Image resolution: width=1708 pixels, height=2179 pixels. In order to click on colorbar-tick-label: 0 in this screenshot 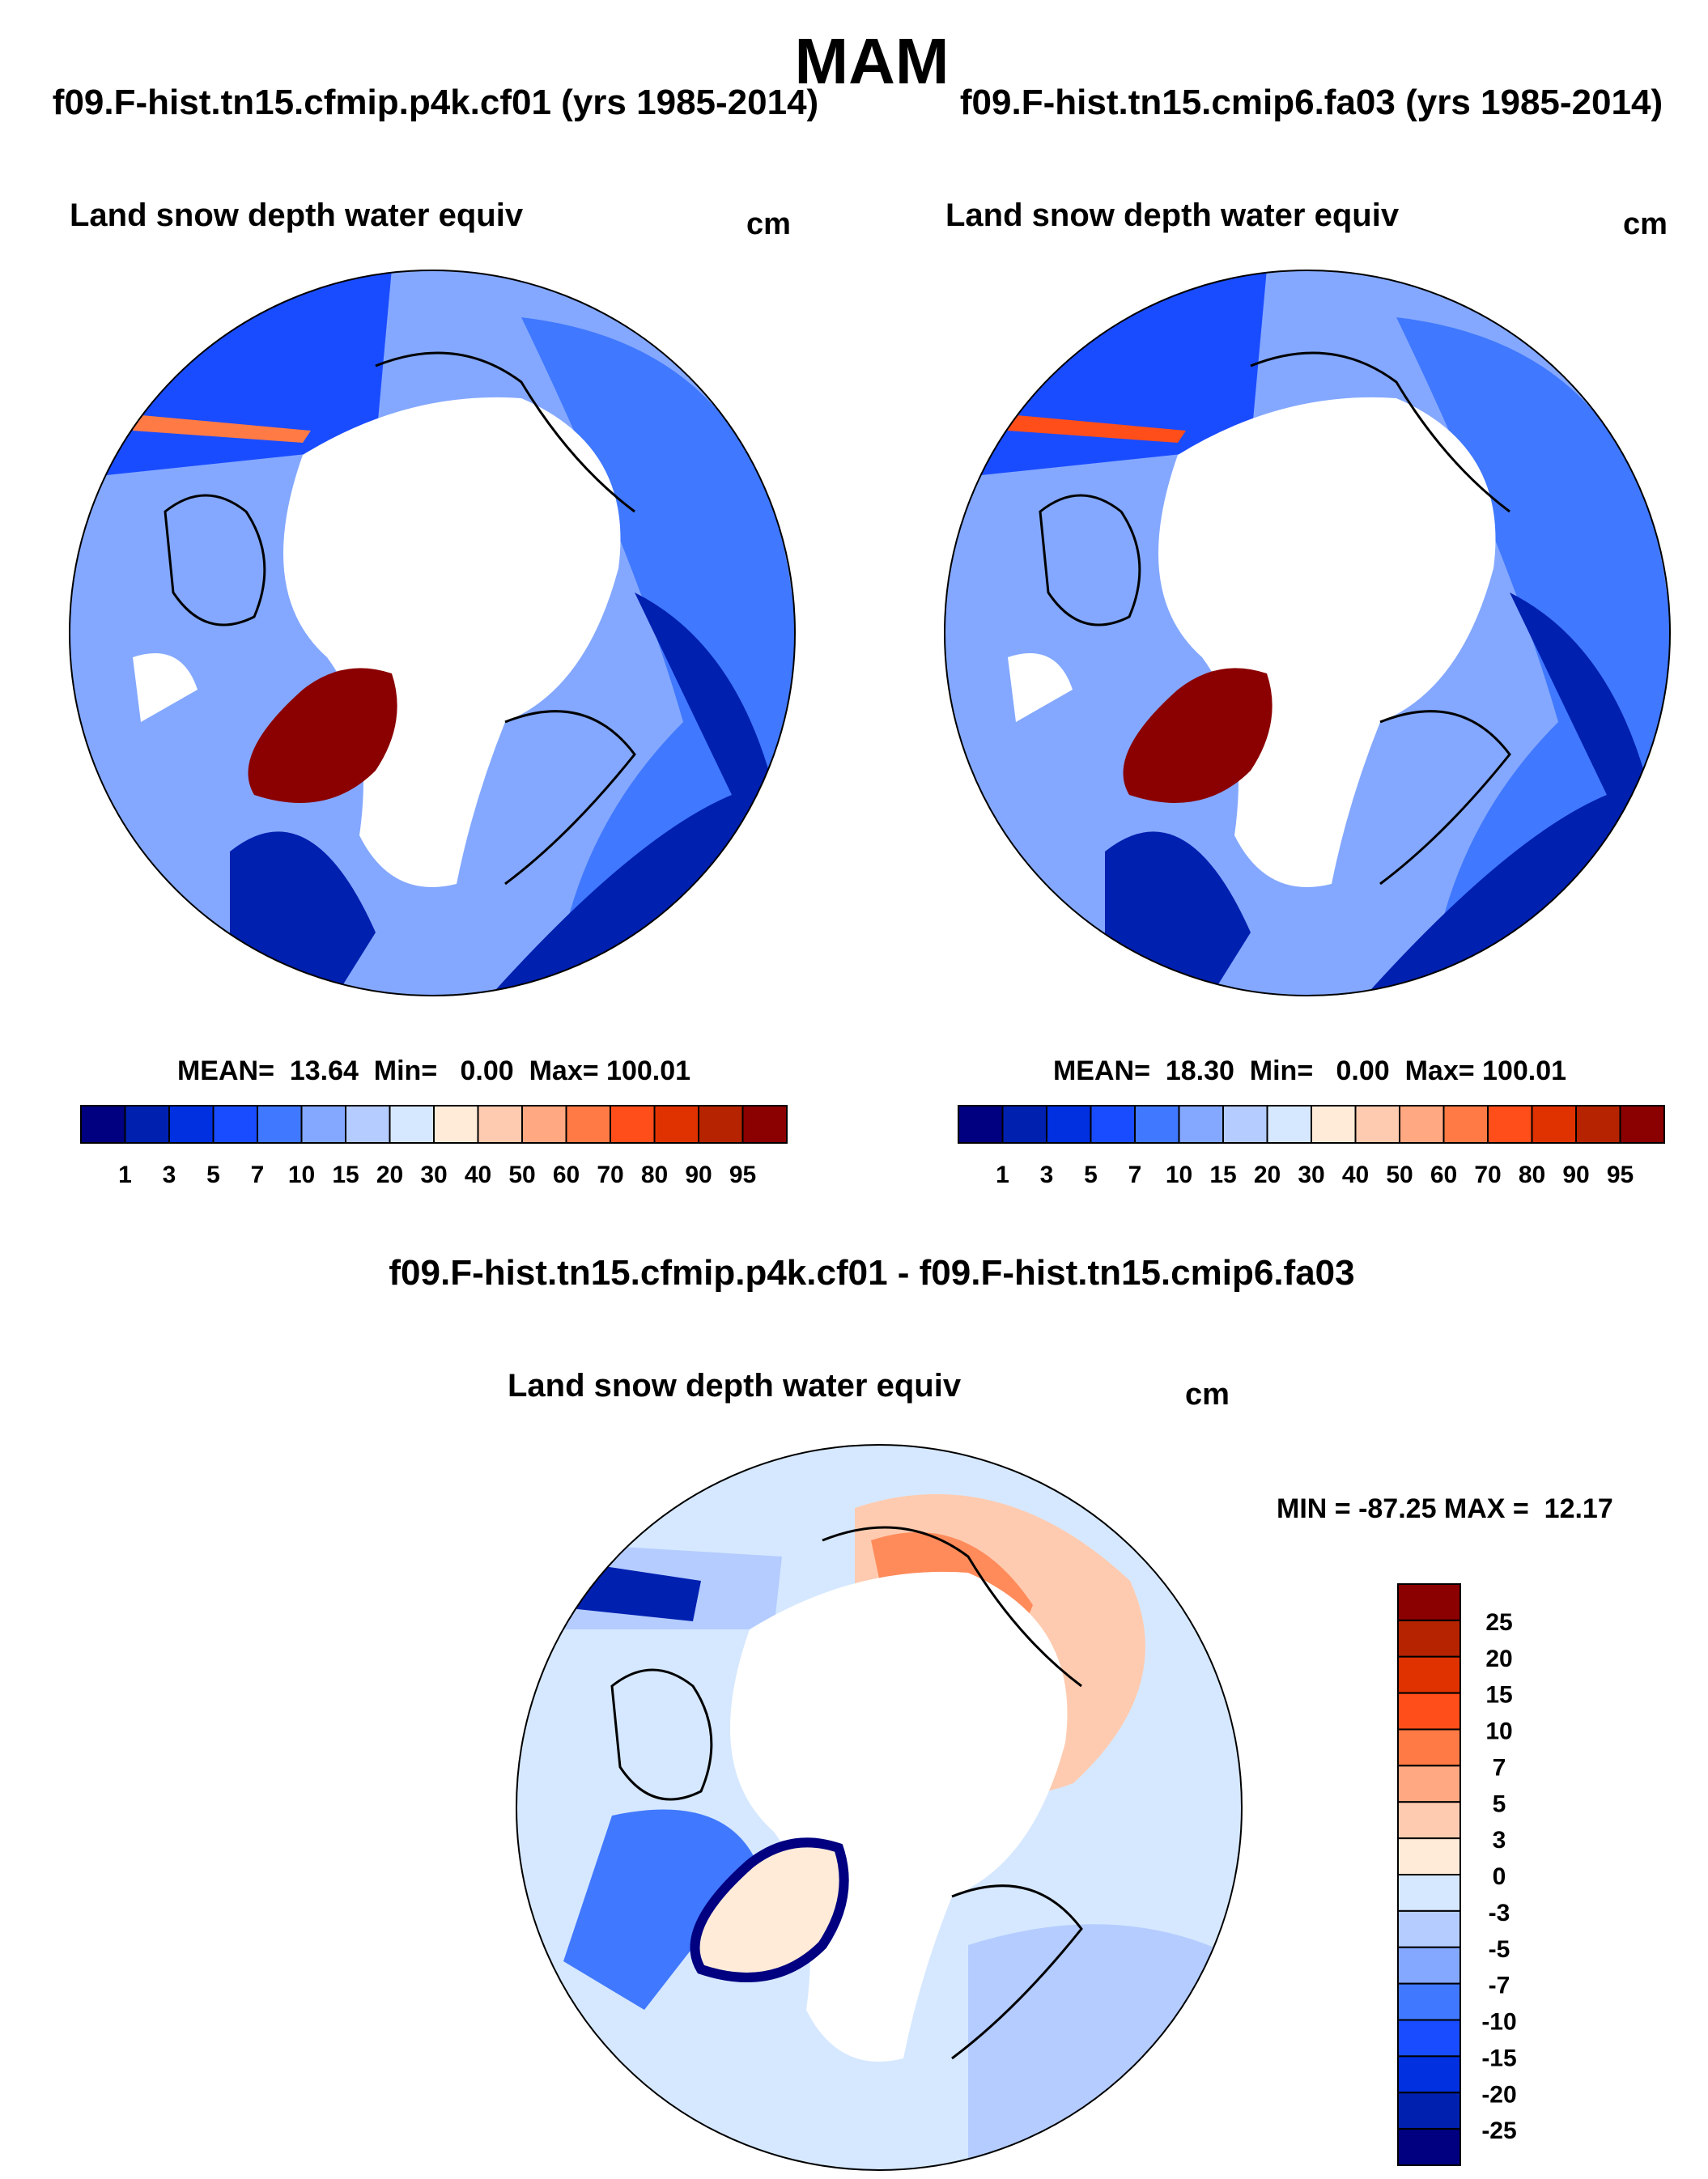, I will do `click(1499, 1876)`.